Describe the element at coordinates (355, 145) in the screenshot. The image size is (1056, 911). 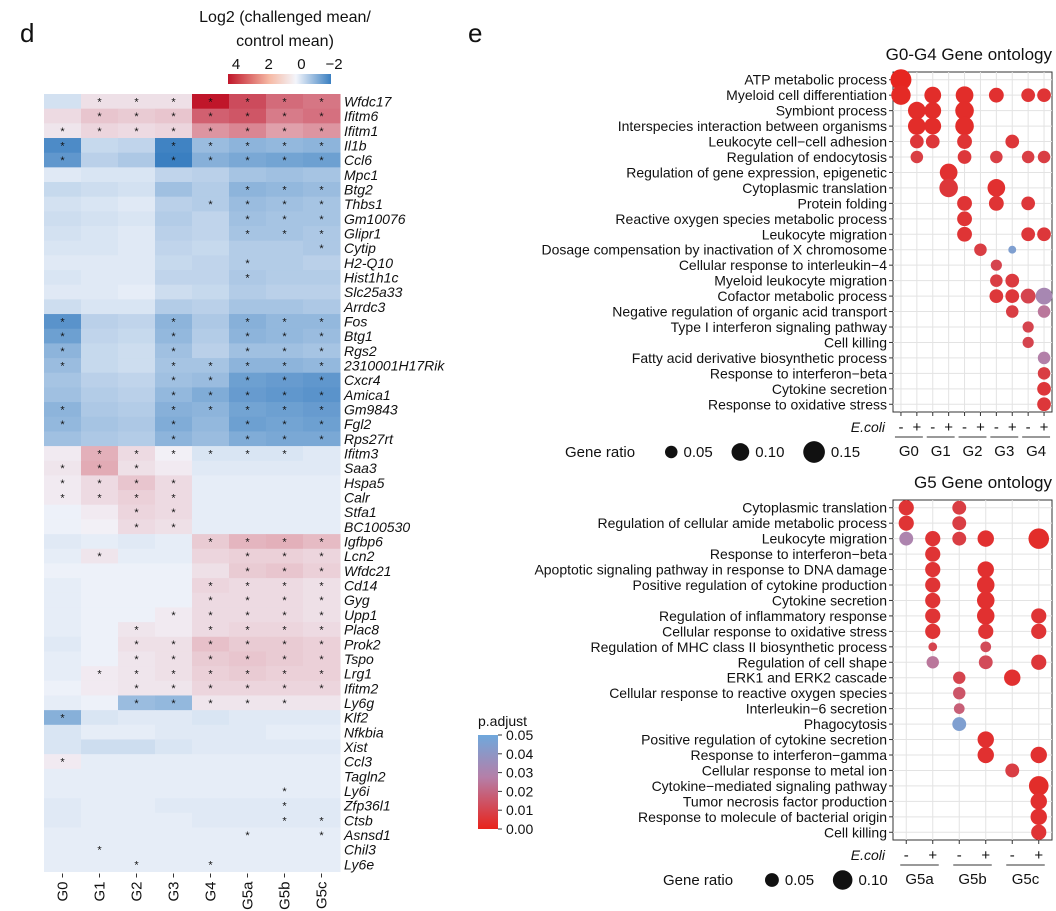
I see `gene-label: Il1b` at that location.